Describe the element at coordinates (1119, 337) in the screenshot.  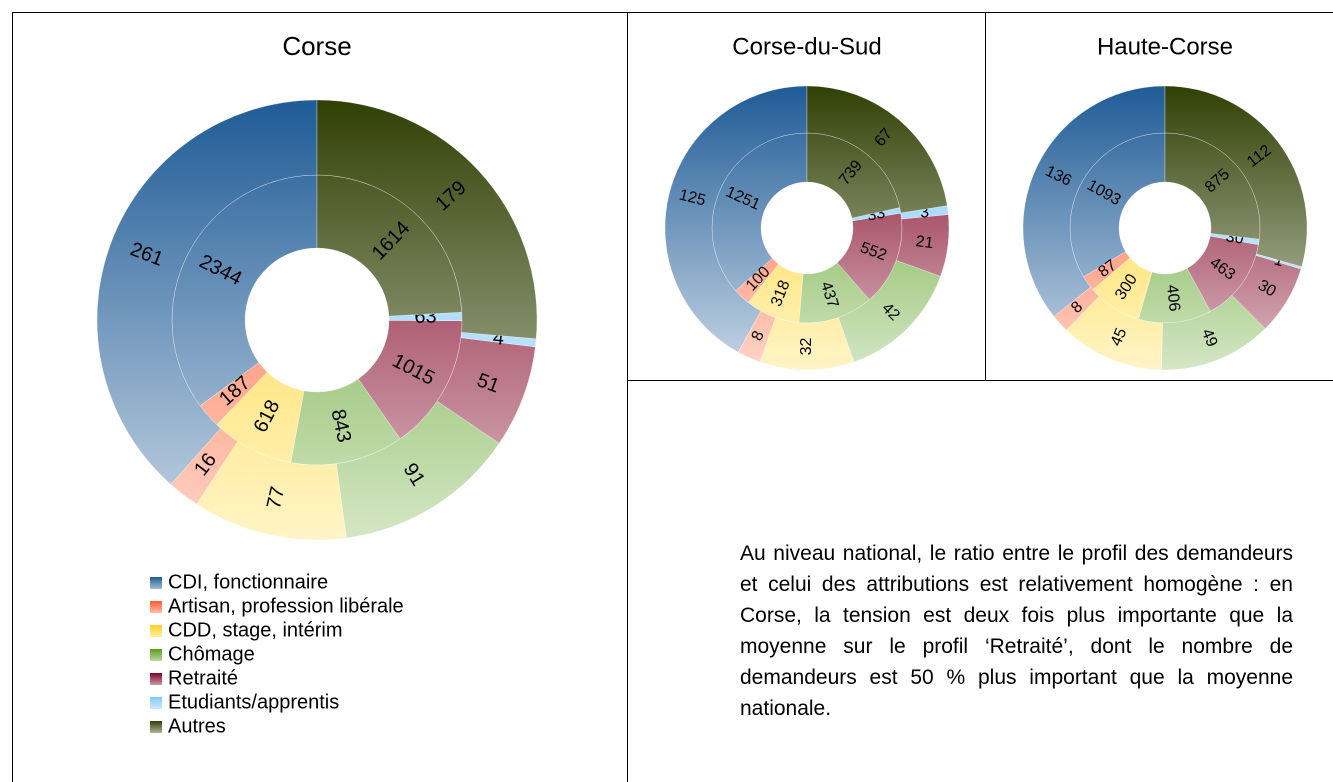
I see `data-label: 45` at that location.